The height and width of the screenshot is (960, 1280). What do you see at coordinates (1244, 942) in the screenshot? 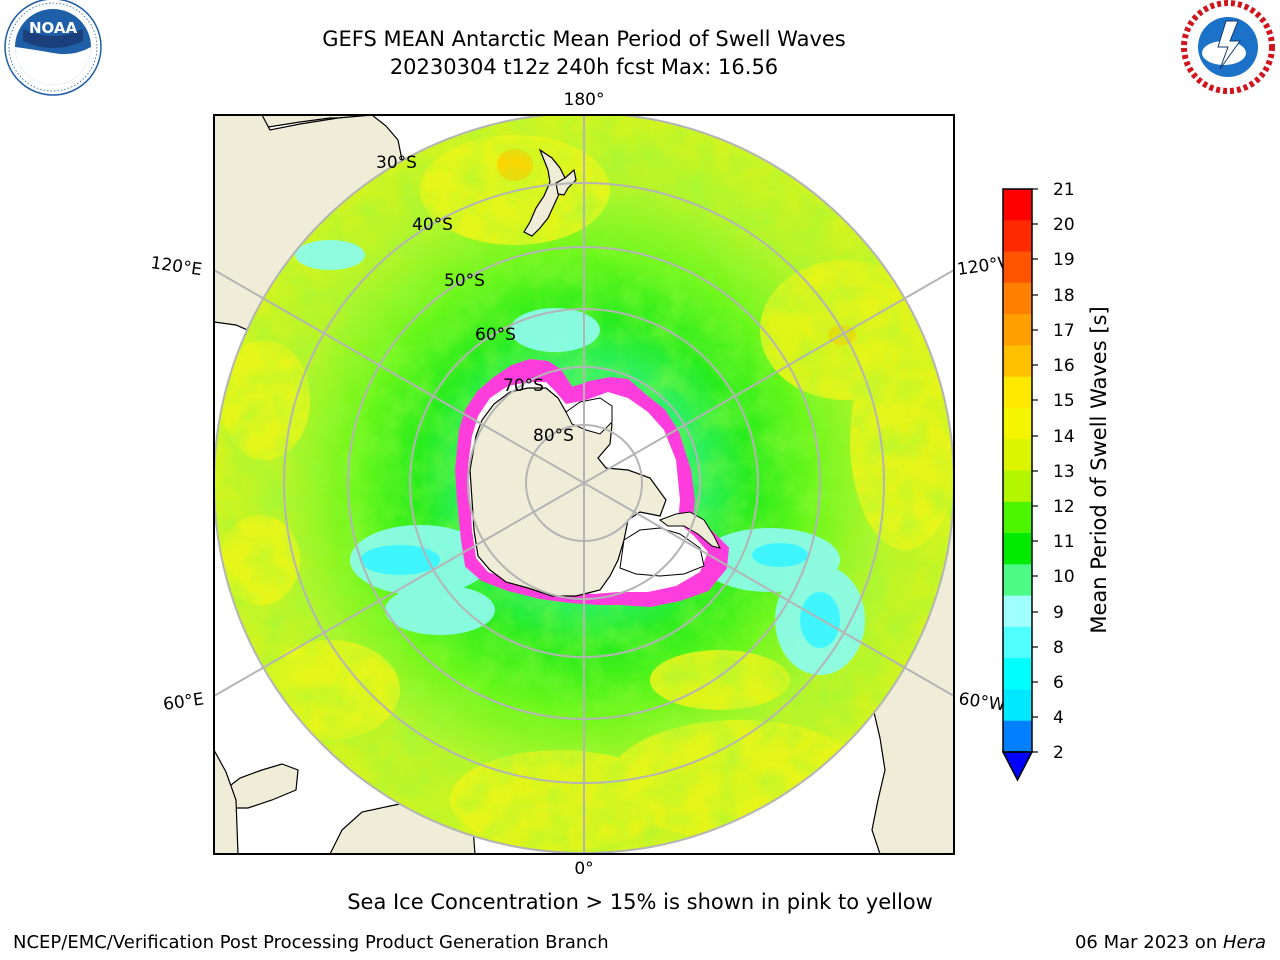
I see `footer-host: Hera` at bounding box center [1244, 942].